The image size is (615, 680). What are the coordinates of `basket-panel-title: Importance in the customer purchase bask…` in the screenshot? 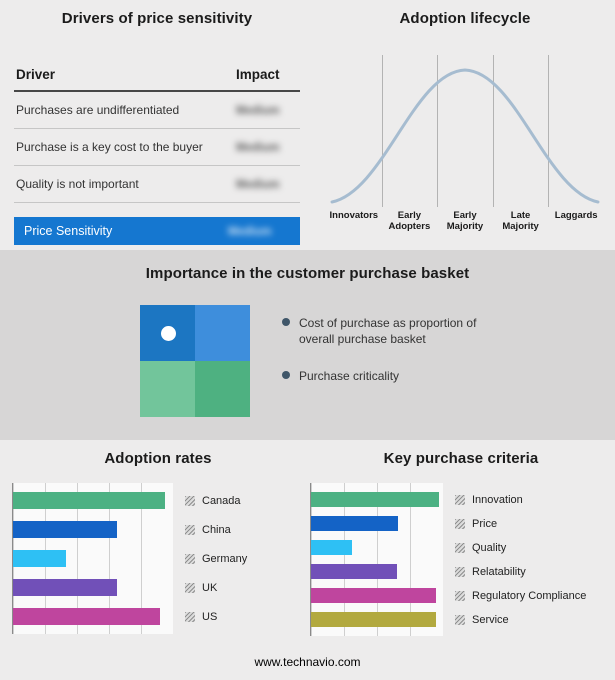 It's located at (307, 273).